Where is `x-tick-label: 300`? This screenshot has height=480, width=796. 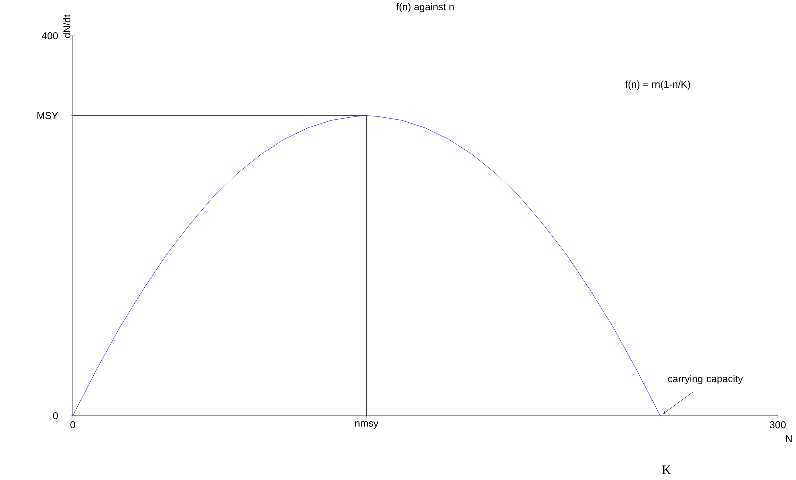 x-tick-label: 300 is located at coordinates (778, 425).